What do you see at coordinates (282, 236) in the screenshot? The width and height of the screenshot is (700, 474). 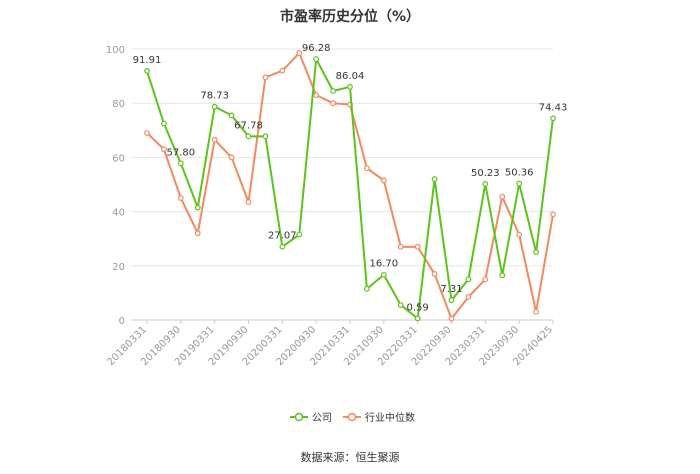 I see `data-label: 27.07` at bounding box center [282, 236].